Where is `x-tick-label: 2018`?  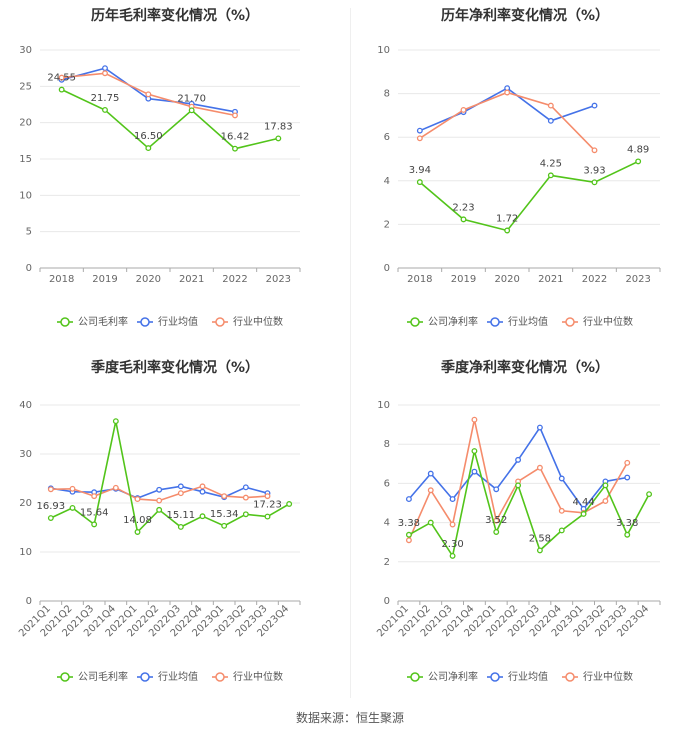
x-tick-label: 2018 is located at coordinates (419, 279).